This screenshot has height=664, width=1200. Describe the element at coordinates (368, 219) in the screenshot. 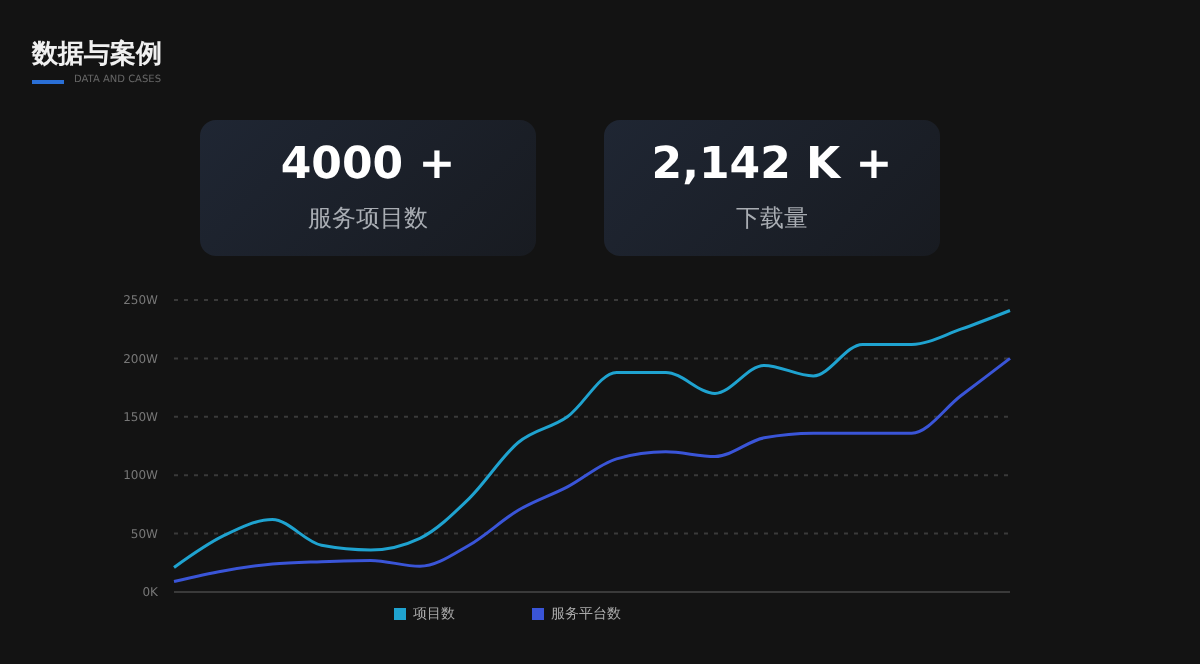

I see `text: 服务项目数` at that location.